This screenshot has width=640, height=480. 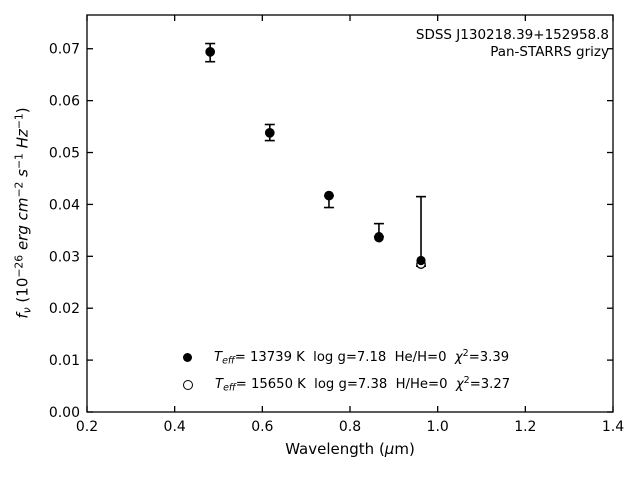 I want to click on legend-entry-model-1: Teff= 13739 K log g=7.18 He/H=0 χ2=3.39, so click(x=346, y=357).